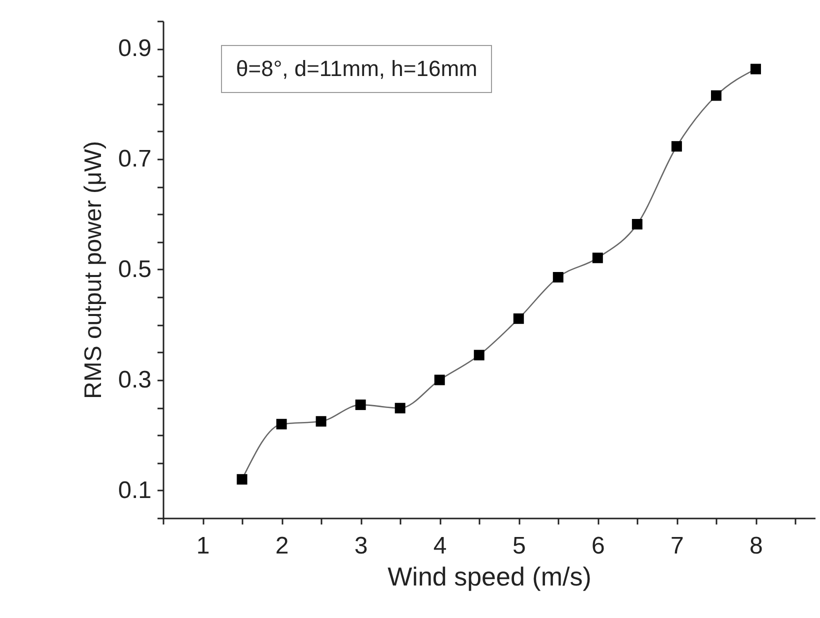 Image resolution: width=820 pixels, height=618 pixels. What do you see at coordinates (756, 546) in the screenshot?
I see `x-tick-label: 8` at bounding box center [756, 546].